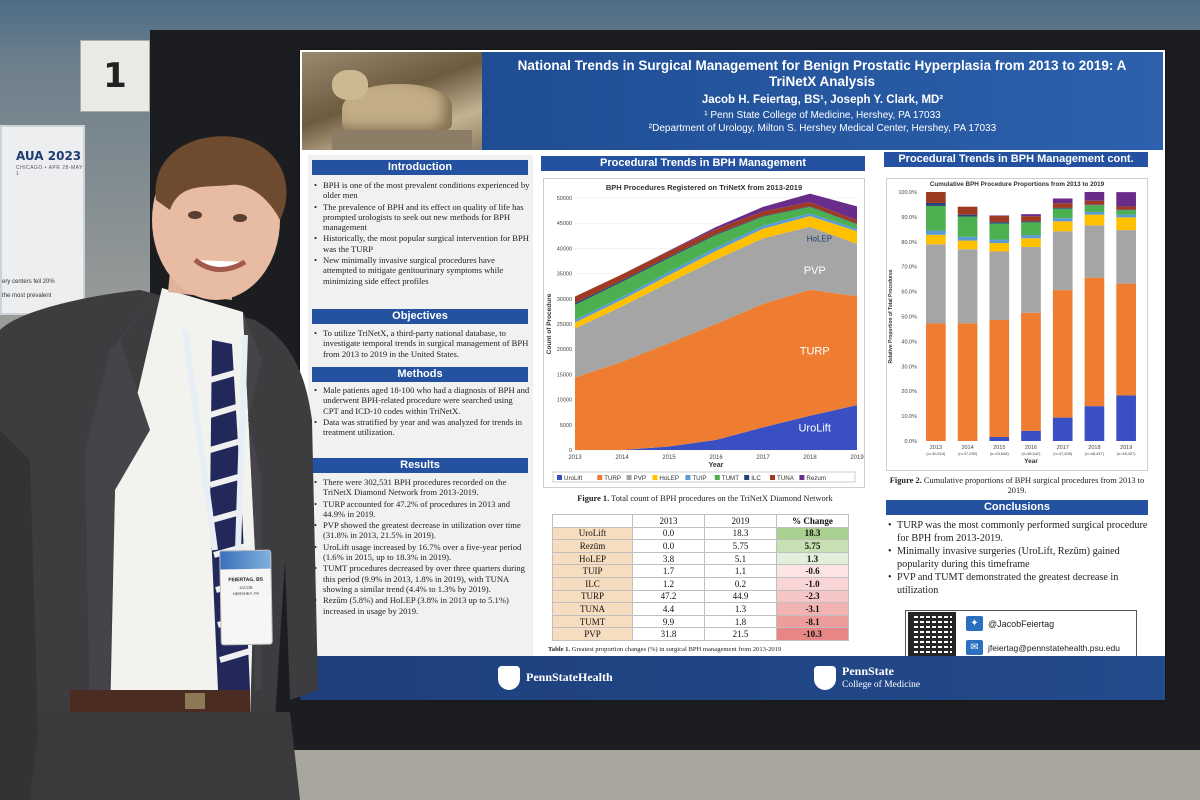  I want to click on chart1-xtick-label: 2019, so click(857, 458).